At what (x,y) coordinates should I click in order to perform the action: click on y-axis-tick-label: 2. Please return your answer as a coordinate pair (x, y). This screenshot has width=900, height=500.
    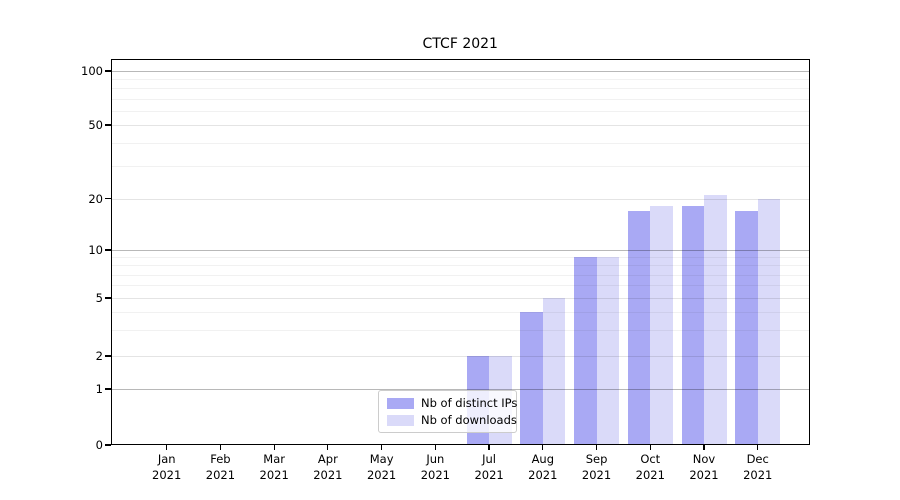
    Looking at the image, I should click on (99, 356).